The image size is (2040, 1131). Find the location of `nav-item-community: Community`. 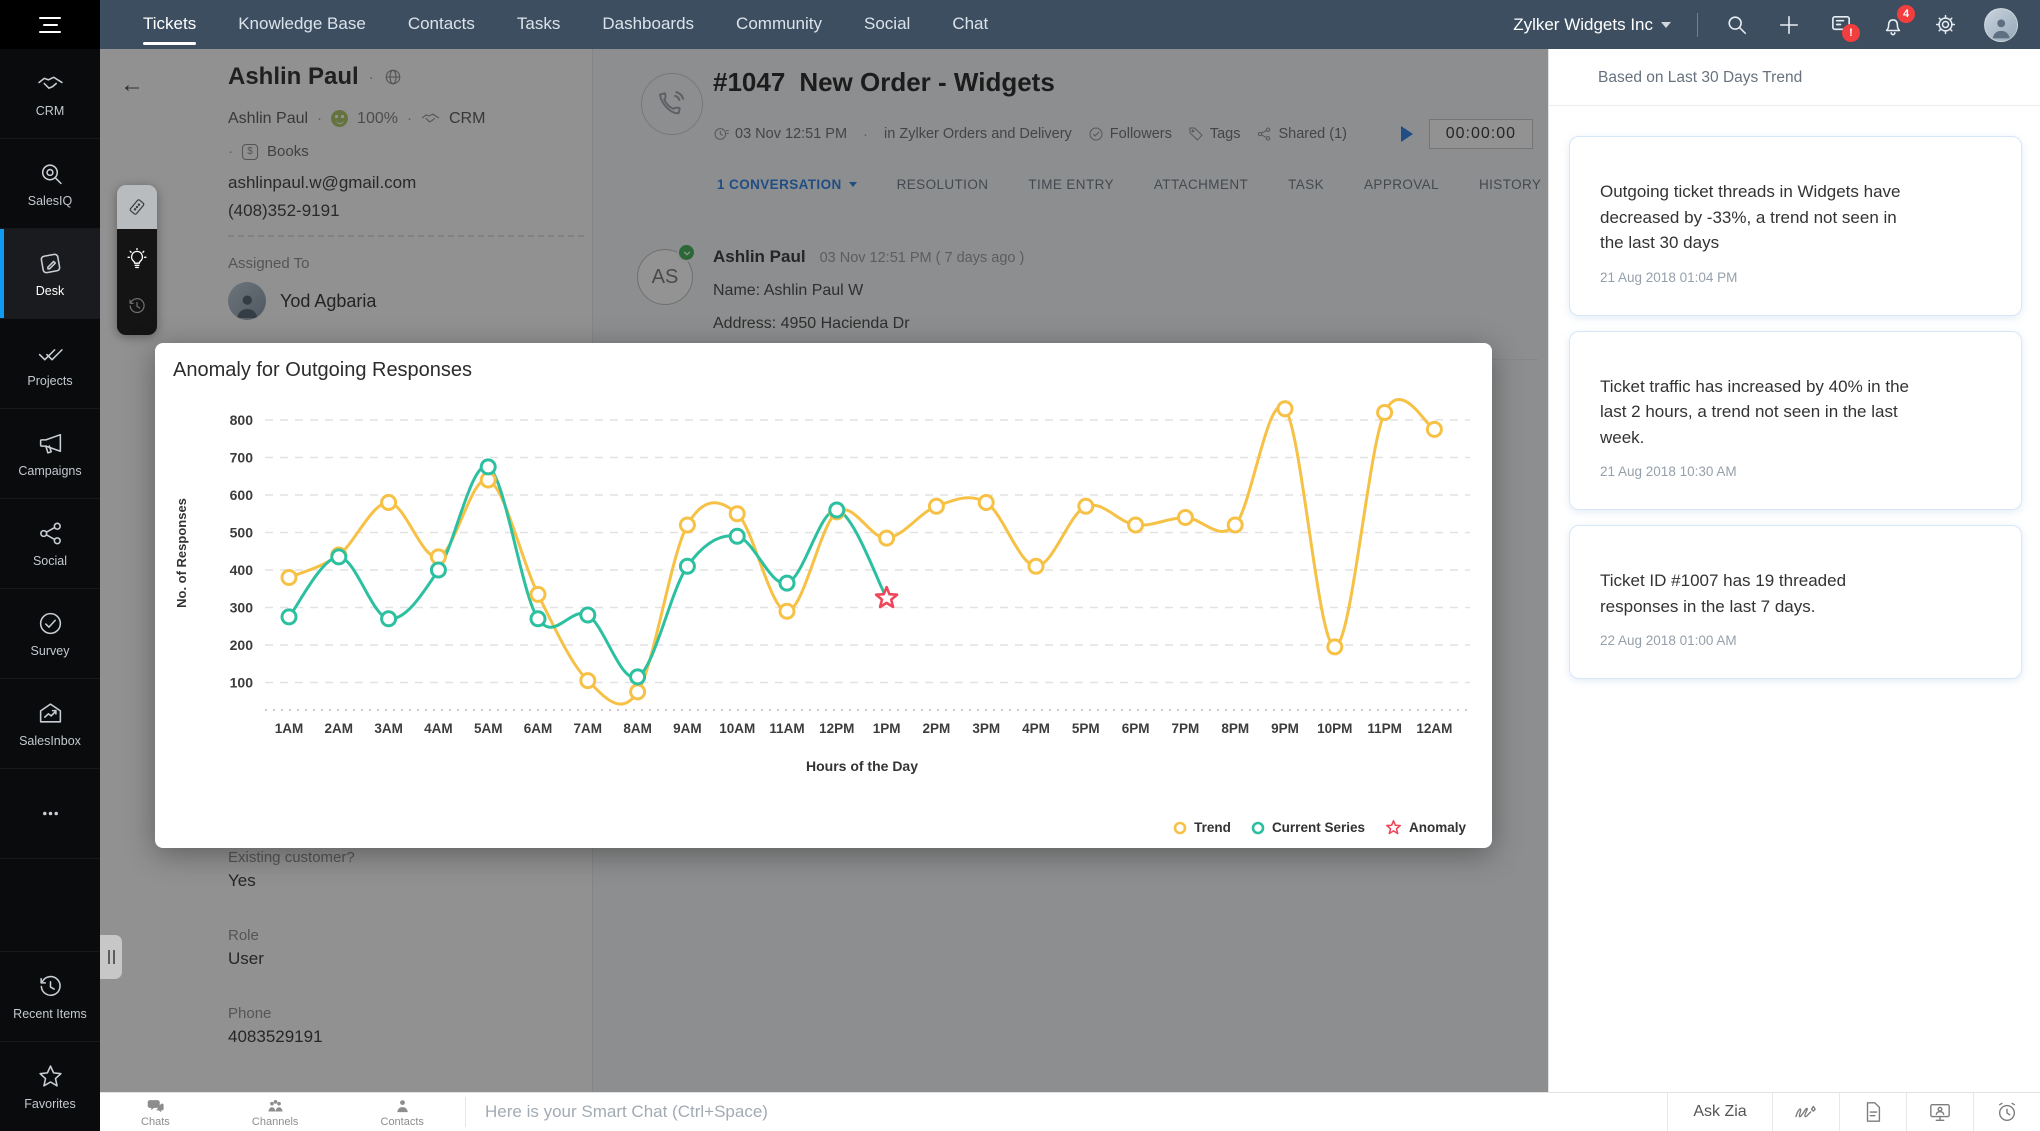

nav-item-community: Community is located at coordinates (779, 23).